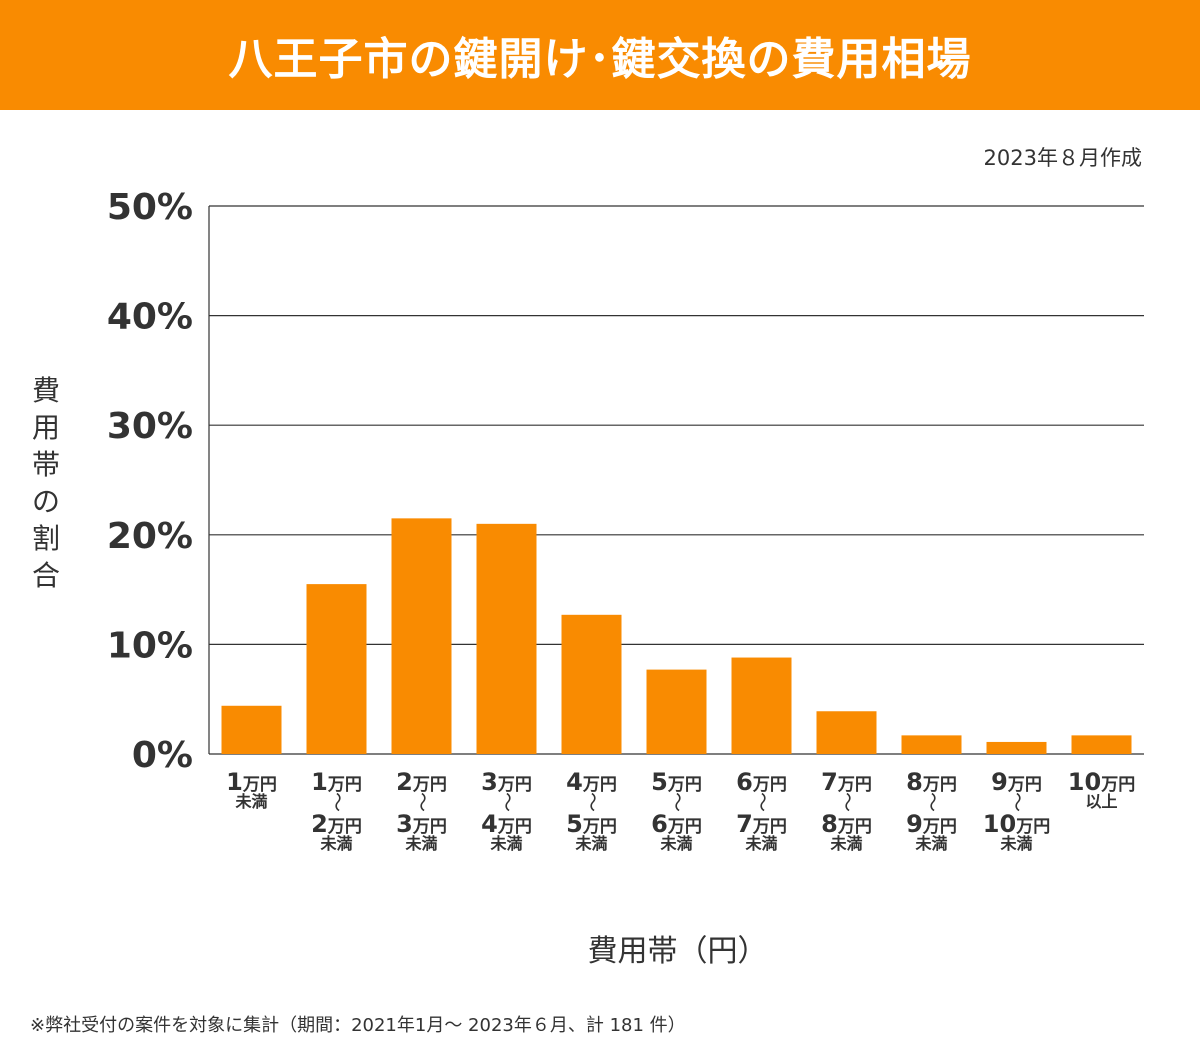  I want to click on title-banner: 八王子市の鍵開け･鍵交換の費用相場, so click(600, 55).